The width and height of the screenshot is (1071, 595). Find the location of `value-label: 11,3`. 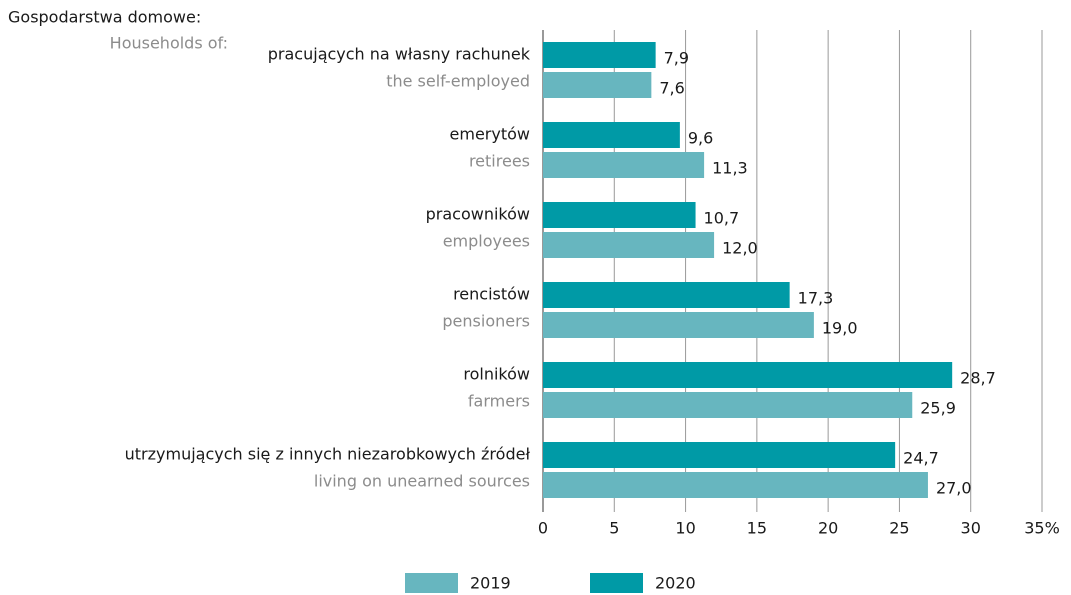

value-label: 11,3 is located at coordinates (730, 168).